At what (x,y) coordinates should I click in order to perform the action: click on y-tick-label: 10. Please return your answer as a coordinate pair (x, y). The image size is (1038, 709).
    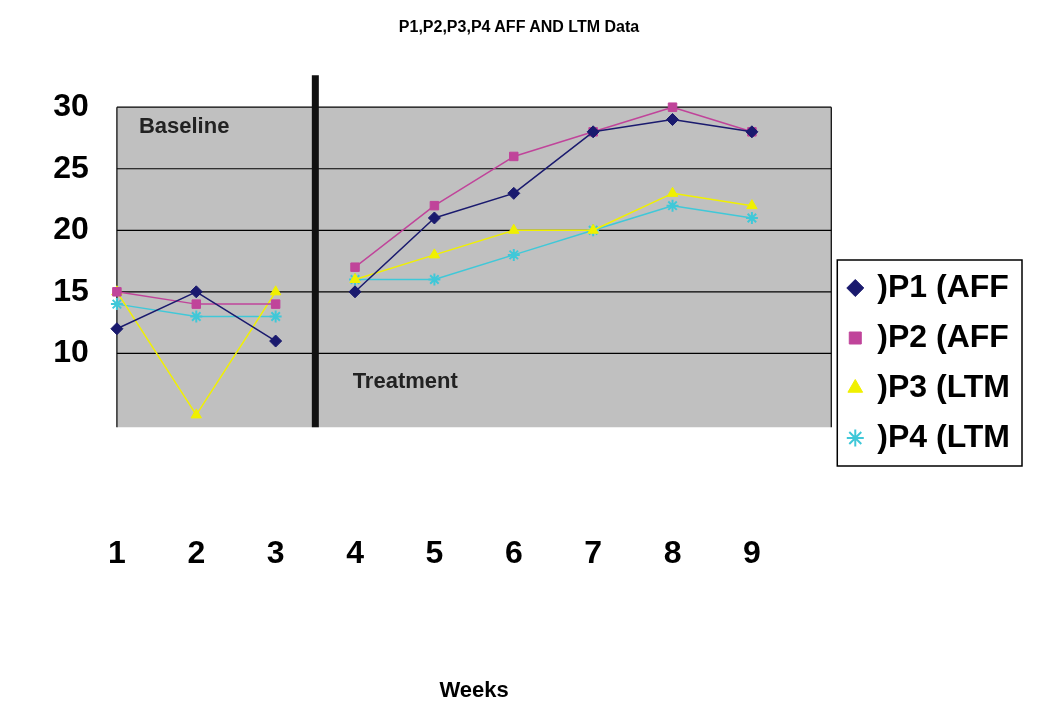
    Looking at the image, I should click on (71, 351).